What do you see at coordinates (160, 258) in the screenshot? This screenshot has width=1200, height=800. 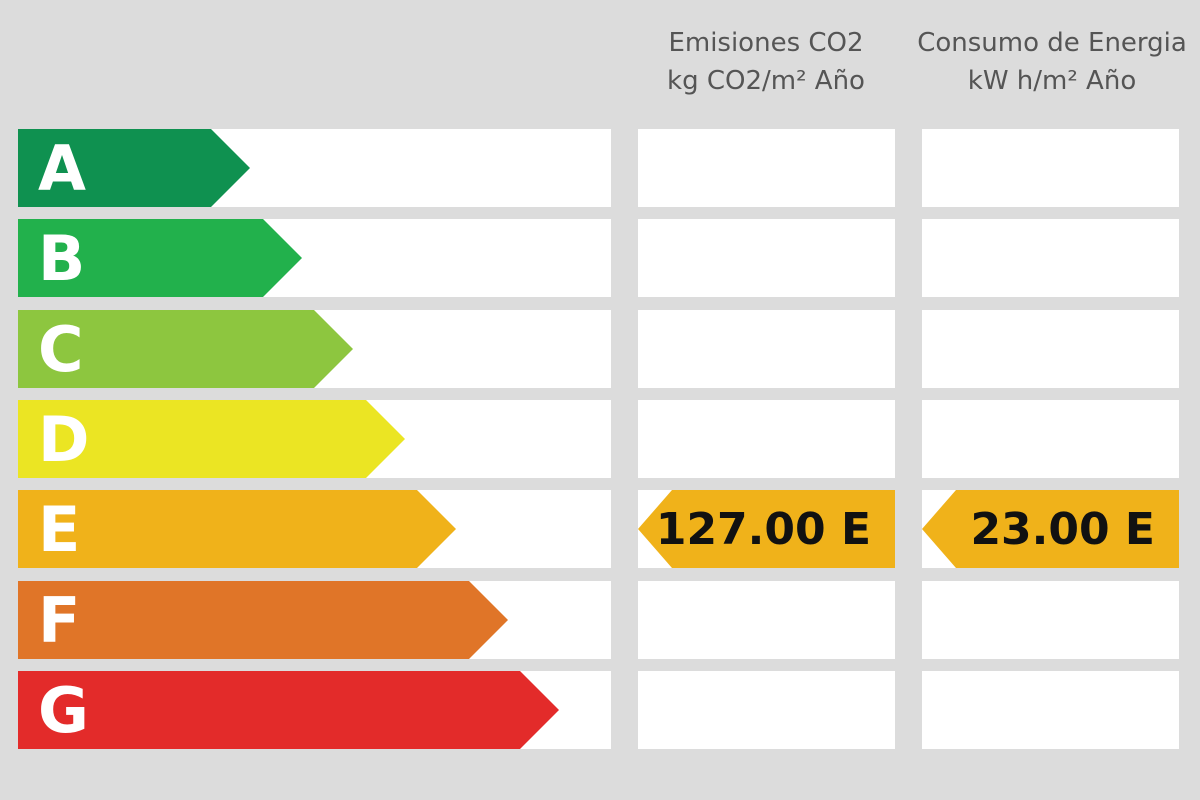 I see `grade-arrow-b: B` at bounding box center [160, 258].